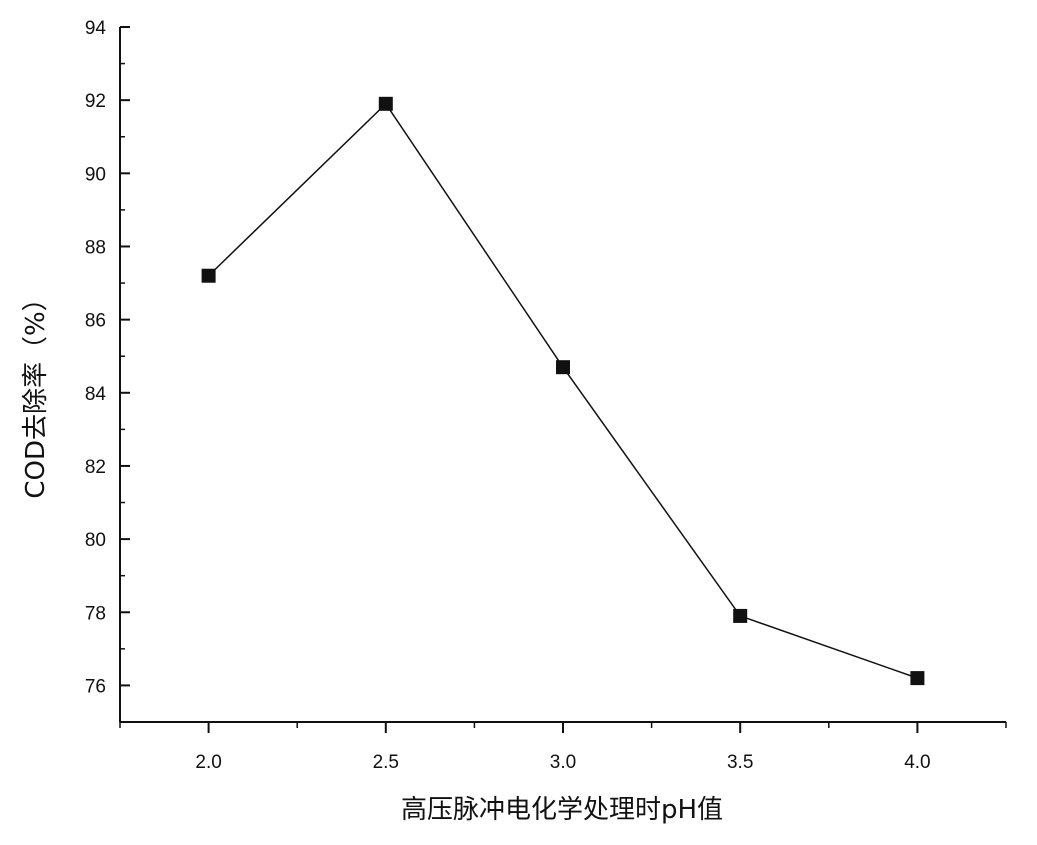 The height and width of the screenshot is (845, 1037). Describe the element at coordinates (95, 467) in the screenshot. I see `y-tick-label: 82` at that location.